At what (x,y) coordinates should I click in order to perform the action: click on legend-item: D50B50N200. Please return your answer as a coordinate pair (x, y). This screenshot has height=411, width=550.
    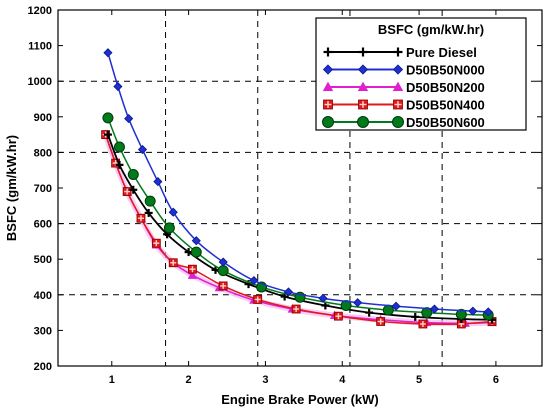
    Looking at the image, I should click on (403, 87).